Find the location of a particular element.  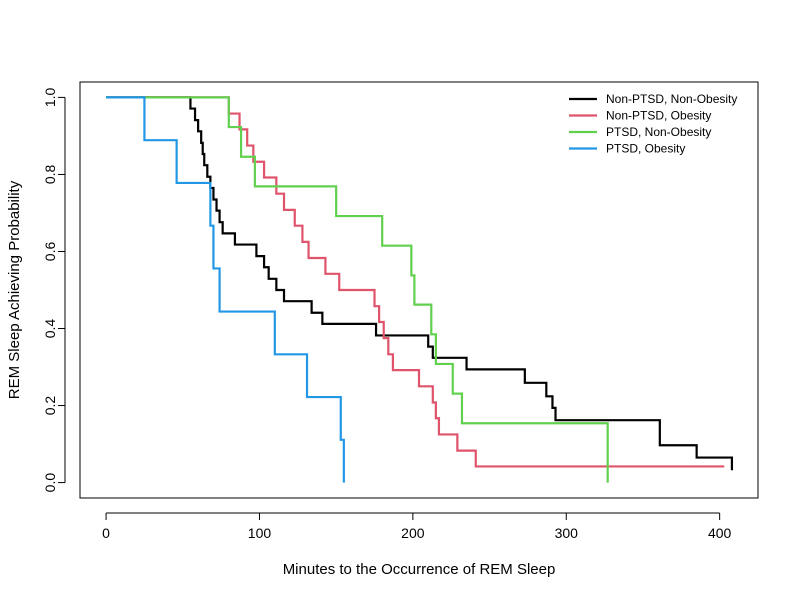

x-axis: 0 100 200 300 400 is located at coordinates (417, 526).